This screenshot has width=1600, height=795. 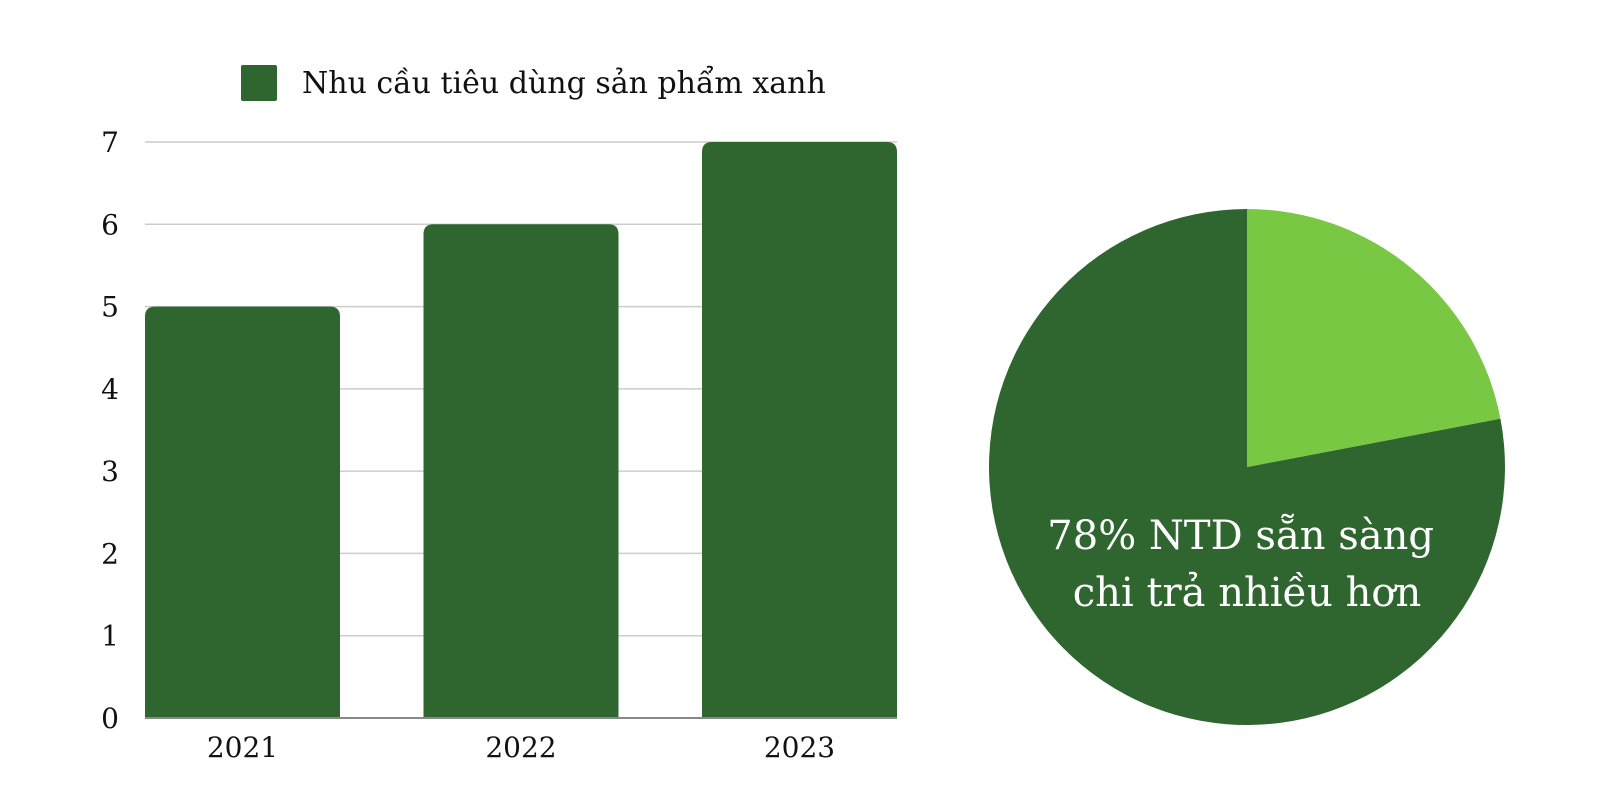 I want to click on y-tick-label: 6, so click(x=110, y=224).